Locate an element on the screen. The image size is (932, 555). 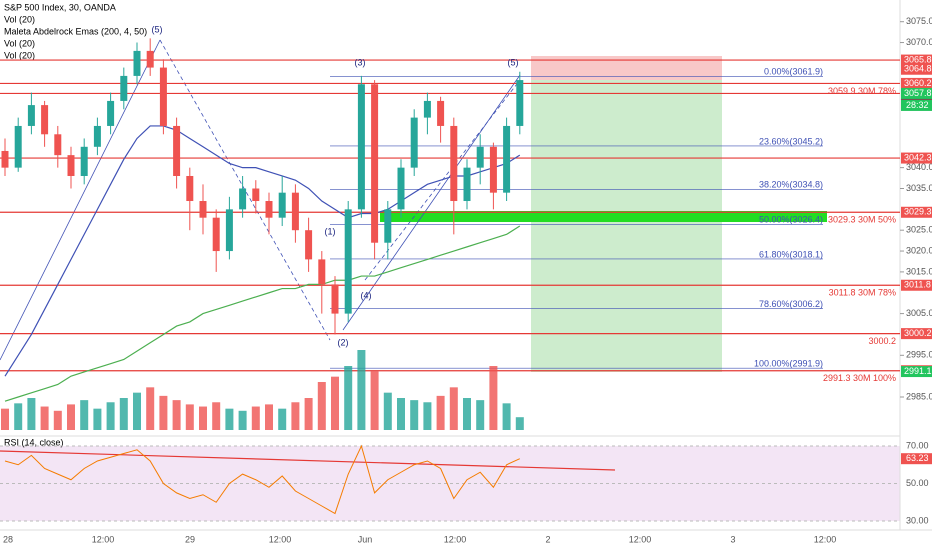
fib-label: 23.60%(3045.2) is located at coordinates (791, 141).